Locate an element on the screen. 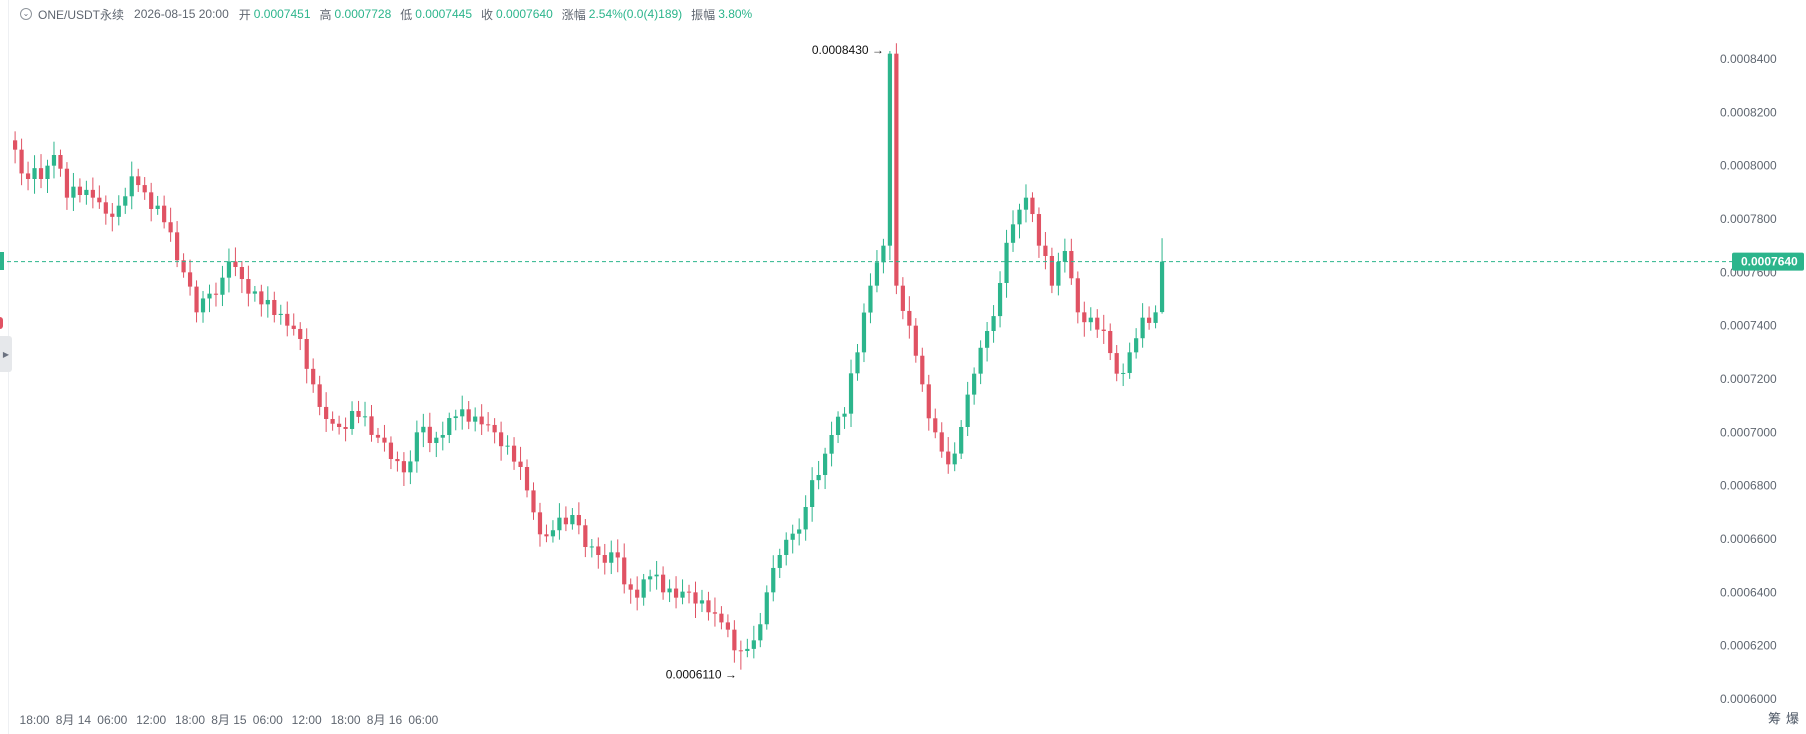 The width and height of the screenshot is (1806, 734). y-tick-label: 0.0006800 is located at coordinates (1748, 486).